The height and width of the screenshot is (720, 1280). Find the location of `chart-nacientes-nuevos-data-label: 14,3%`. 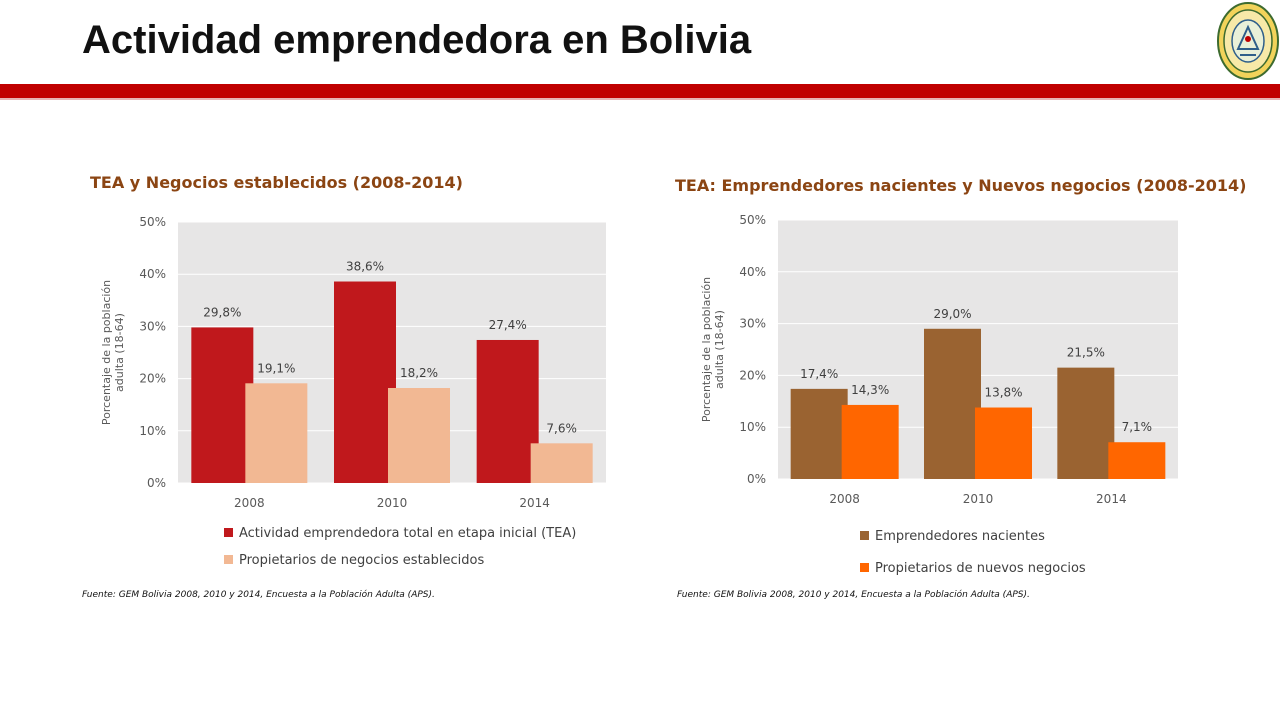

chart-nacientes-nuevos-data-label: 14,3% is located at coordinates (870, 390).